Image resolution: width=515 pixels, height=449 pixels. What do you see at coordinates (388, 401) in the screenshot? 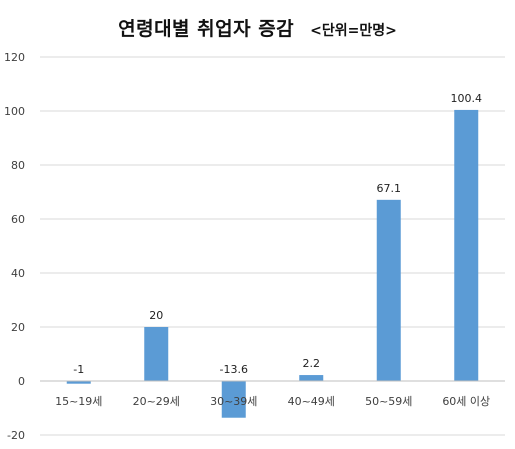
I see `x-tick-label: 50~59세` at bounding box center [388, 401].